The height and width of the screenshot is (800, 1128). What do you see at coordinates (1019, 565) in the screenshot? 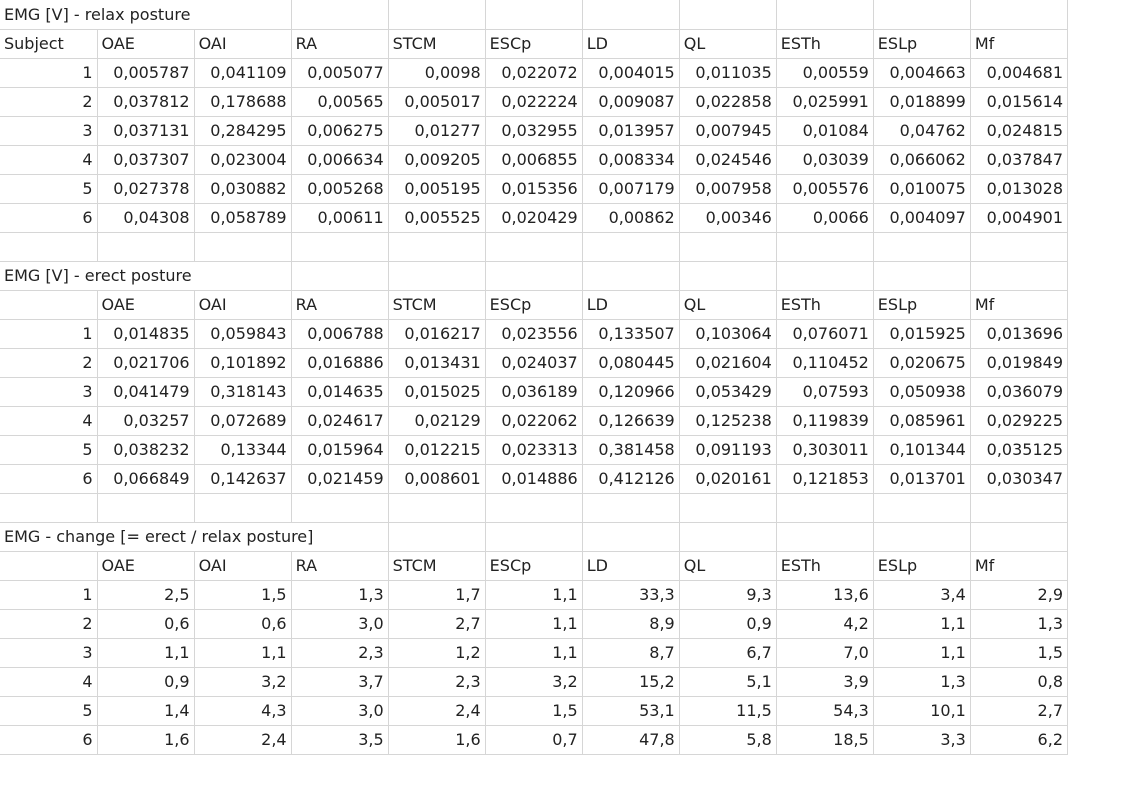
I see `column-header: Mf` at bounding box center [1019, 565].